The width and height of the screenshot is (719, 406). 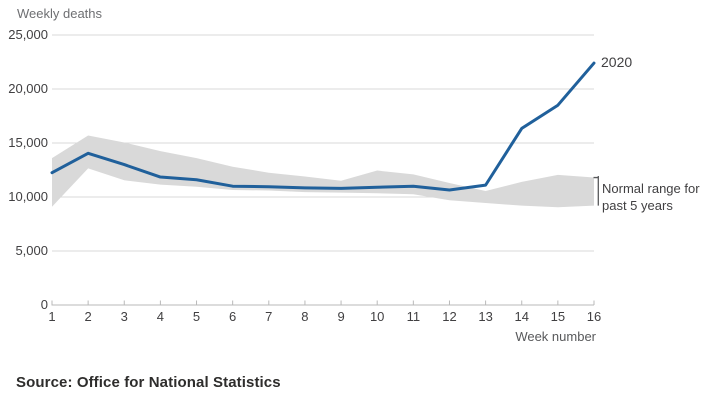 I want to click on x-axis-title: Week number, so click(x=555, y=336).